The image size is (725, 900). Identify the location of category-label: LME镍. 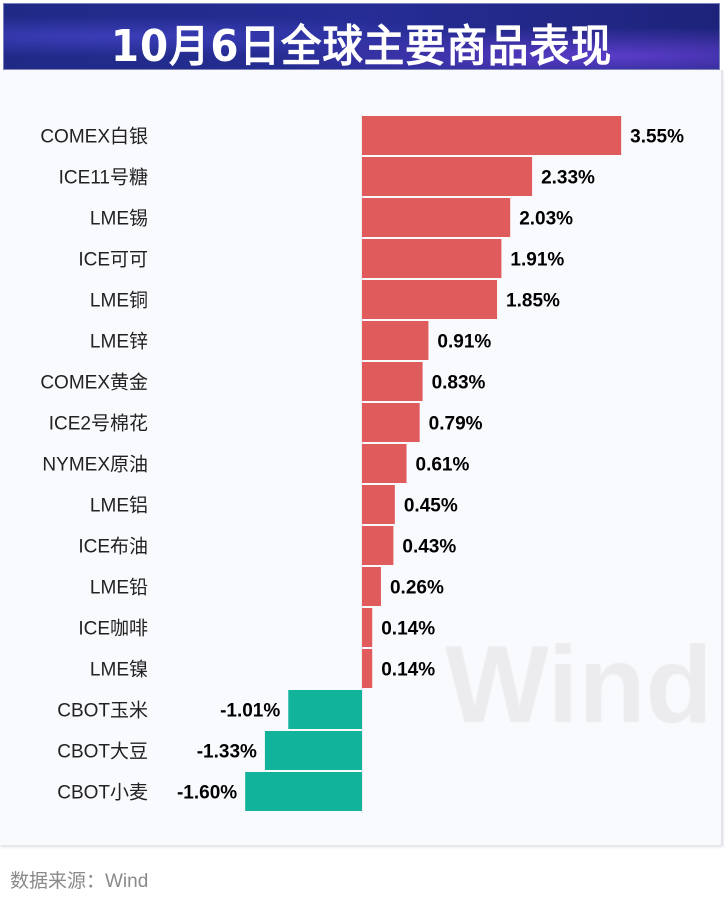
(119, 670).